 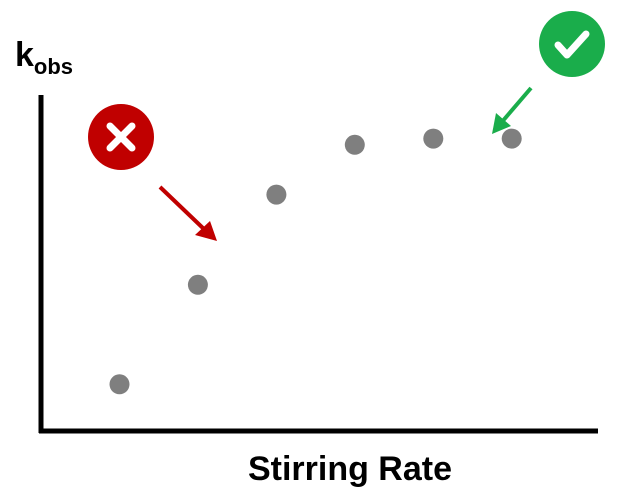 I want to click on check-badge, so click(x=572, y=44).